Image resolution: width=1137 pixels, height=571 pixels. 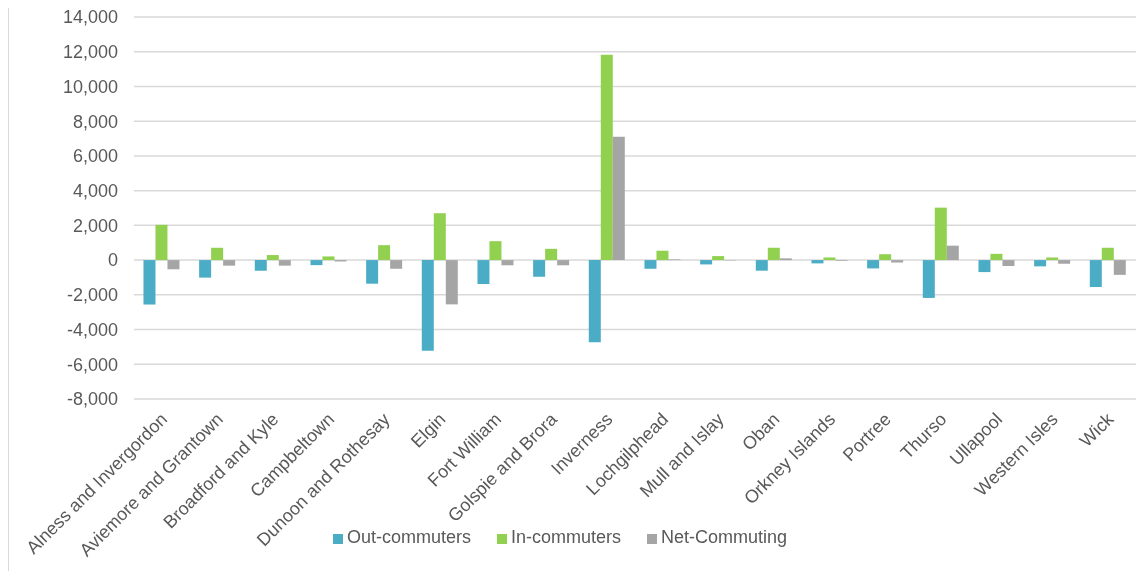 What do you see at coordinates (92, 329) in the screenshot?
I see `y-tick-label: -4,000` at bounding box center [92, 329].